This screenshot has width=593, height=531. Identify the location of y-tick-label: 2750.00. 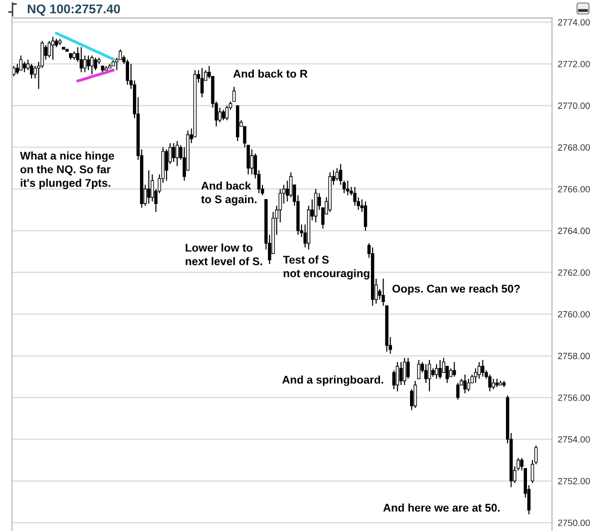
(574, 523).